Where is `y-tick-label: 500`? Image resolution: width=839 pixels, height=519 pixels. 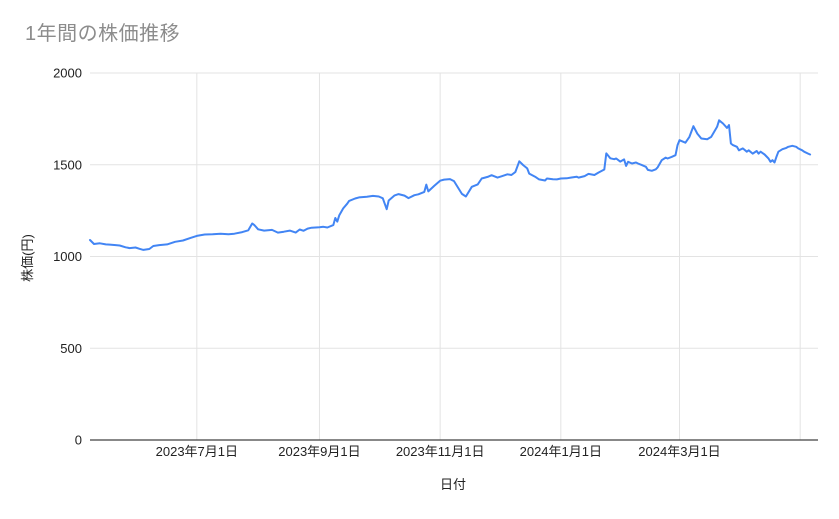 y-tick-label: 500 is located at coordinates (71, 348).